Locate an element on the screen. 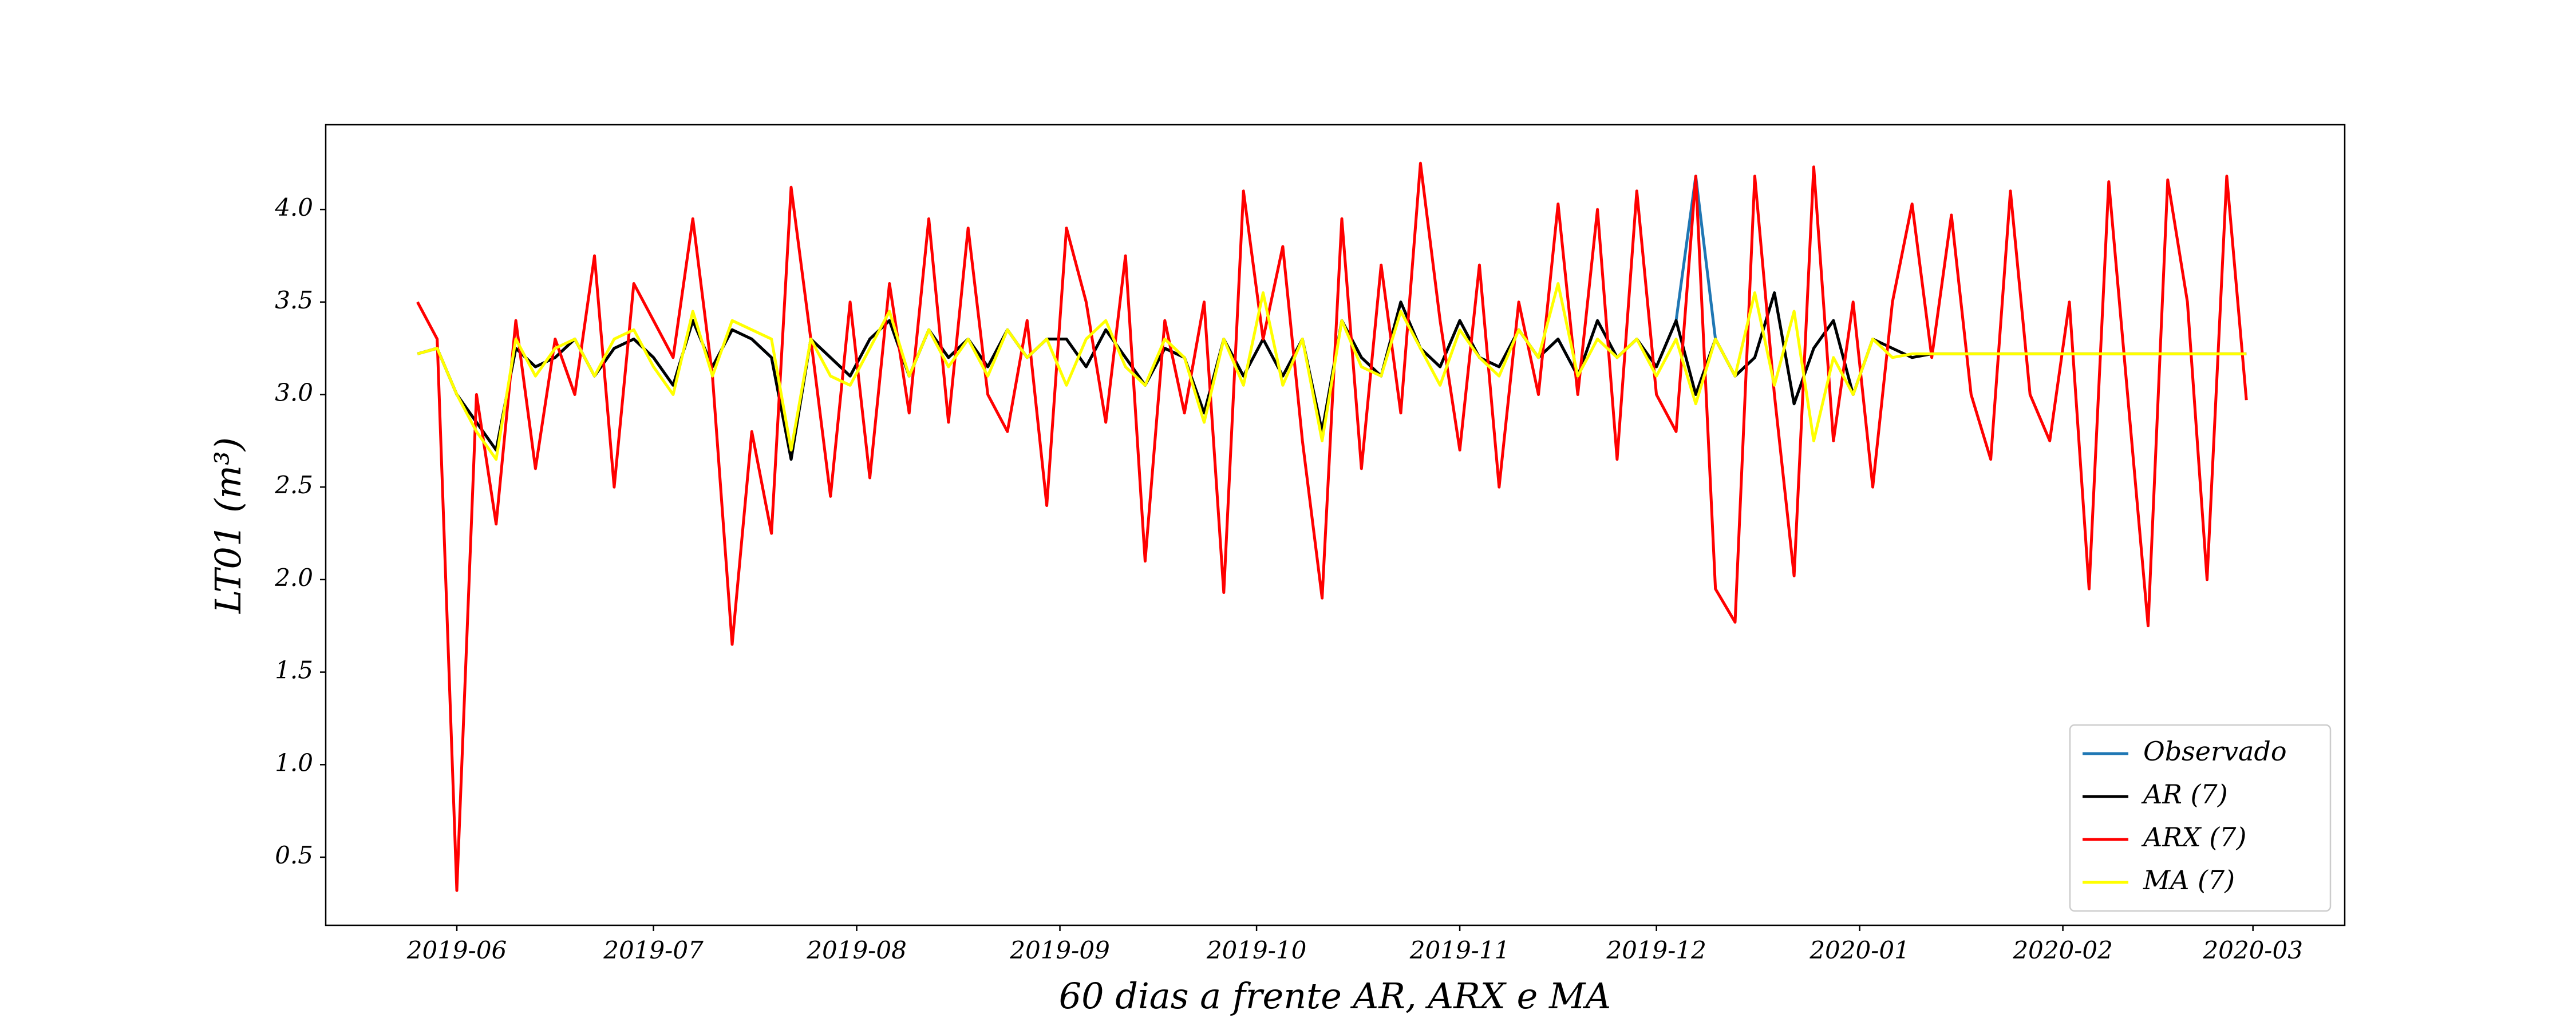 This screenshot has height=1030, width=2576. legend-label: MA (7) is located at coordinates (2189, 880).